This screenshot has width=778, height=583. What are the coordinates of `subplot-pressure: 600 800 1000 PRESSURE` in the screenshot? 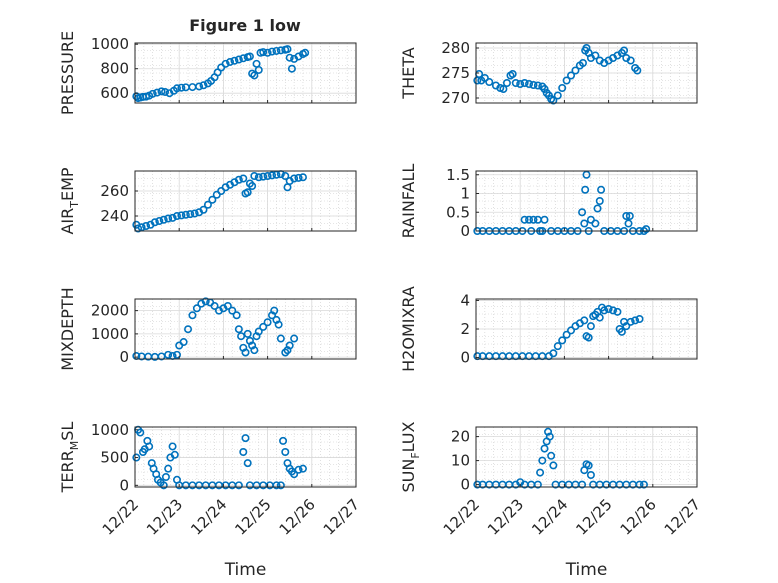 It's located at (207, 73).